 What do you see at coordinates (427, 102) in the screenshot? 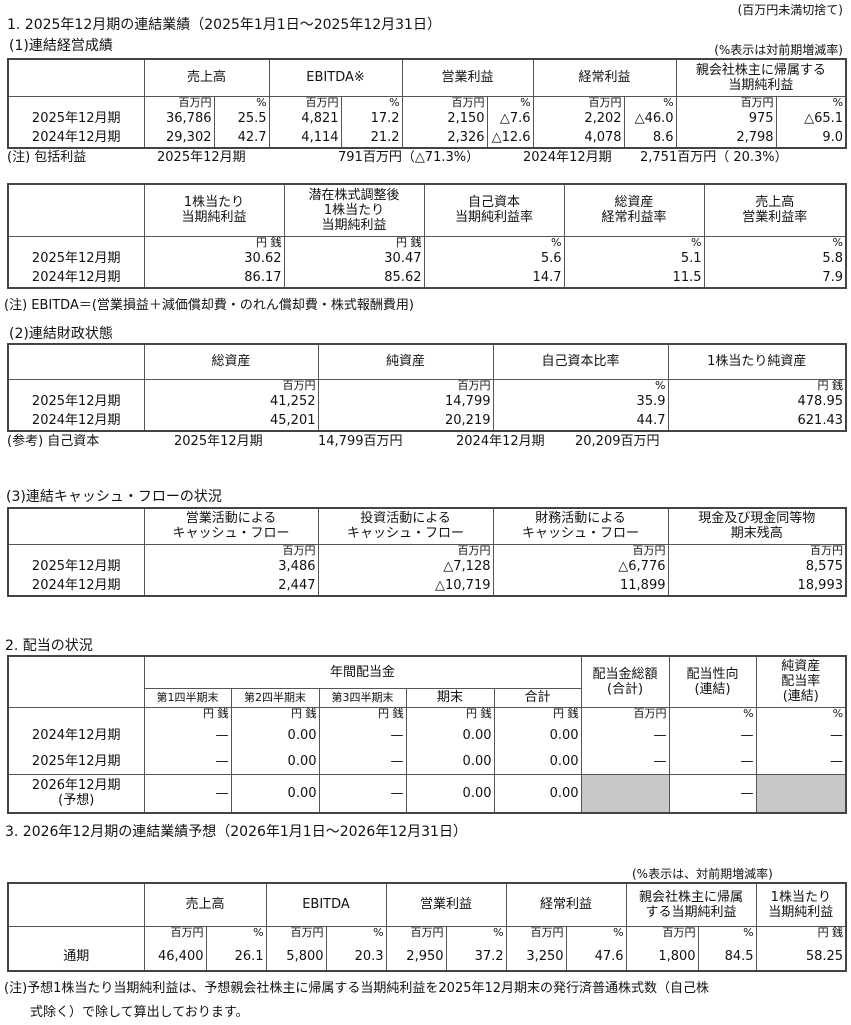
I see `units-row: 百万円% 百万円% 百万円% 百万円% 百万円%` at bounding box center [427, 102].